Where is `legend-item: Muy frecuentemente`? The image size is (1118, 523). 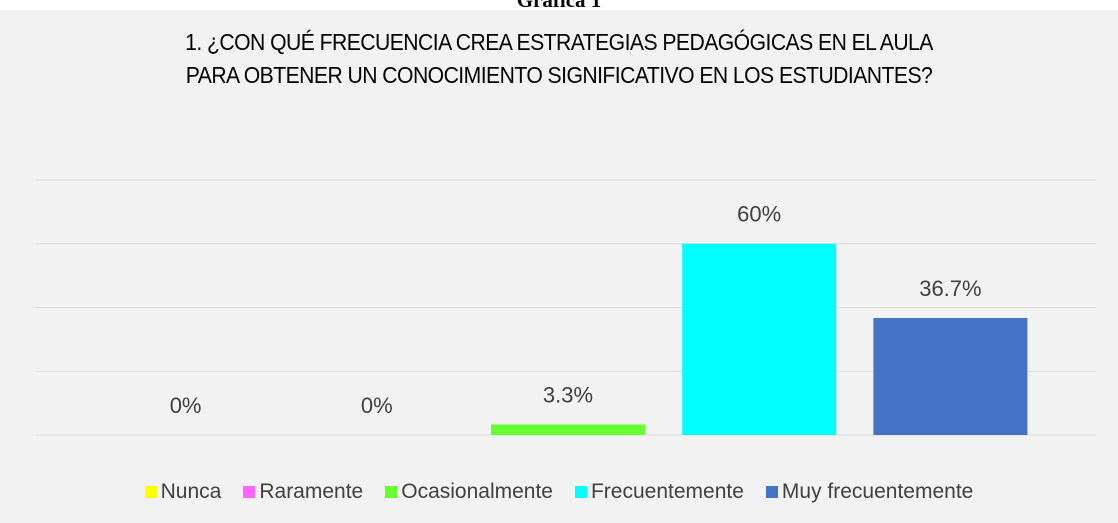 legend-item: Muy frecuentemente is located at coordinates (869, 492).